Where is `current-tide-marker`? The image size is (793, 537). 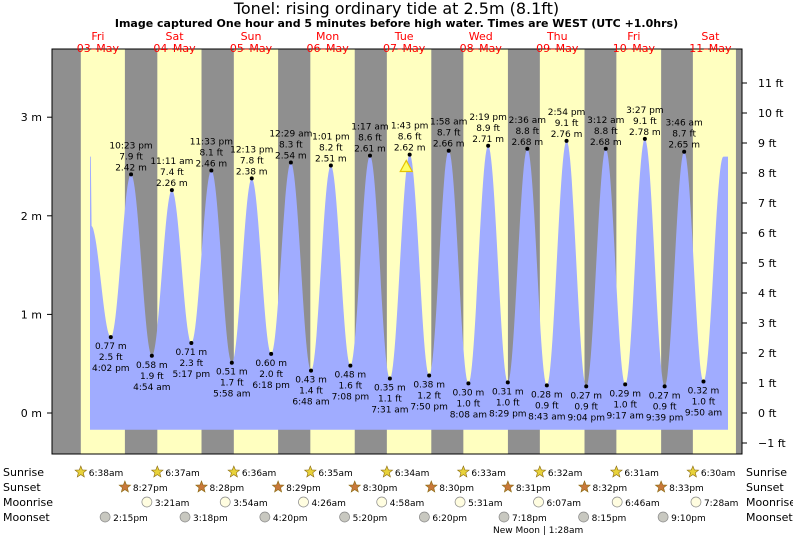 current-tide-marker is located at coordinates (406, 166).